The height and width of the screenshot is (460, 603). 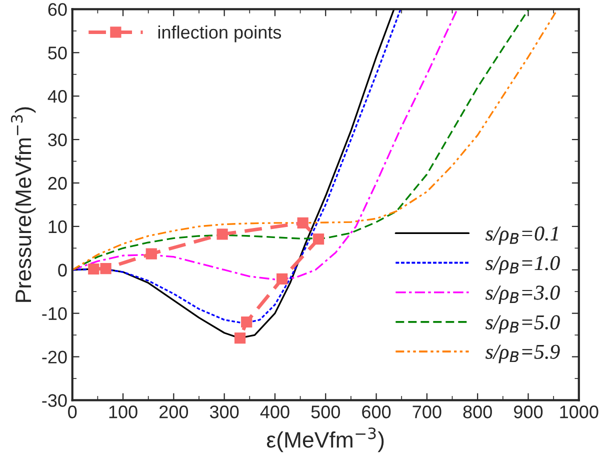 What do you see at coordinates (57, 139) in the screenshot?
I see `y-tick-label: 30` at bounding box center [57, 139].